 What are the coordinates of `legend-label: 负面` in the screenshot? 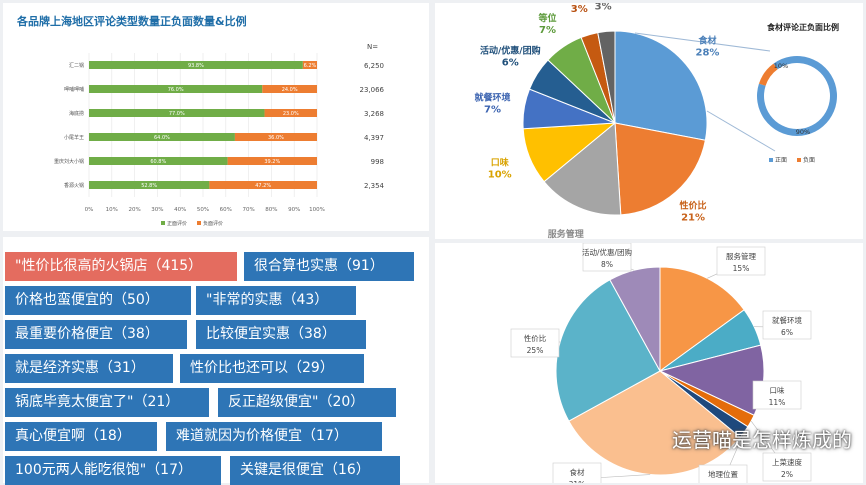 It's located at (809, 160).